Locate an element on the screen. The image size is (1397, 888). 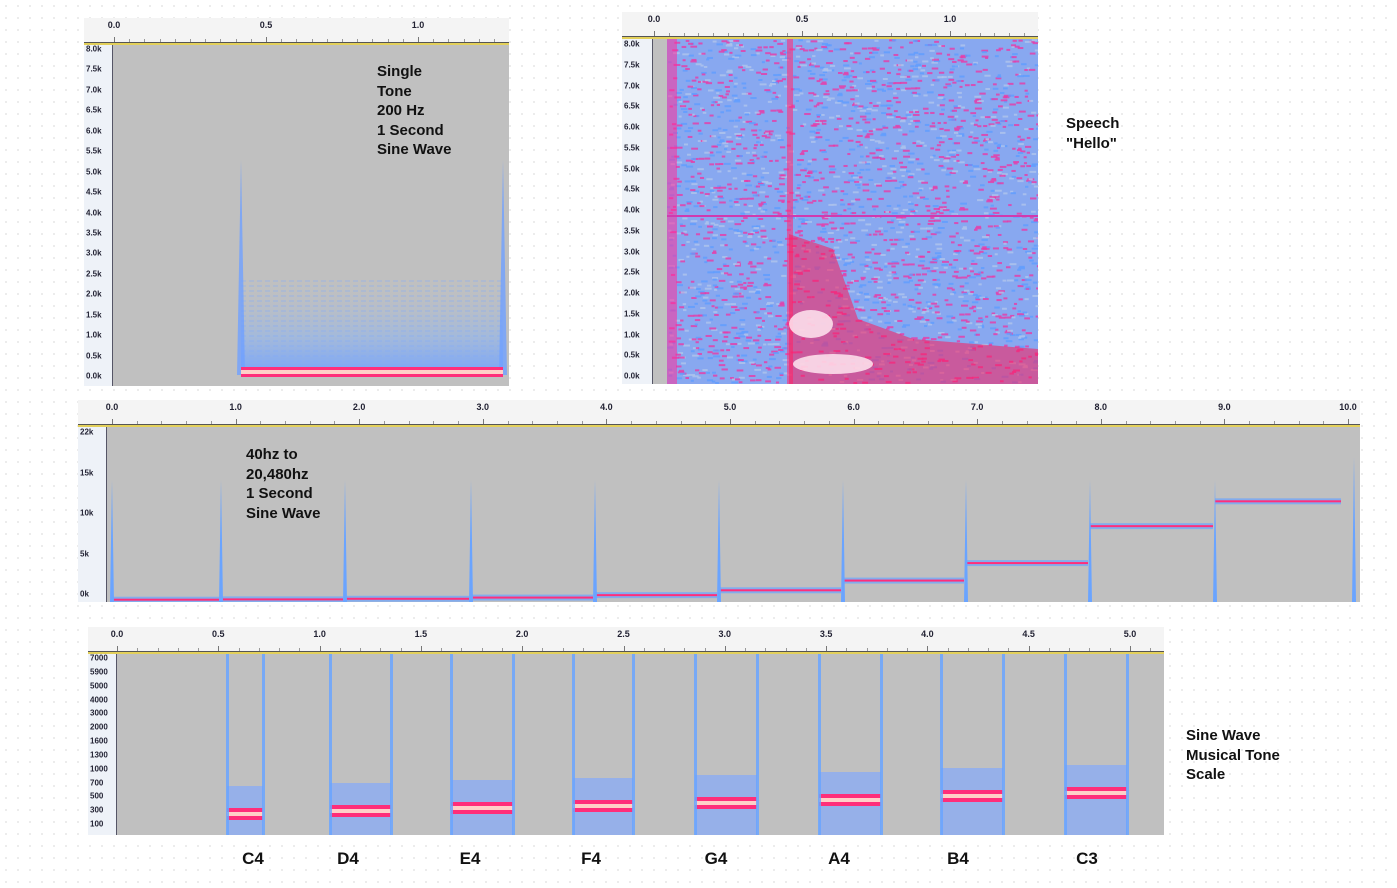
time-tick-label: 6.0 is located at coordinates (853, 407).